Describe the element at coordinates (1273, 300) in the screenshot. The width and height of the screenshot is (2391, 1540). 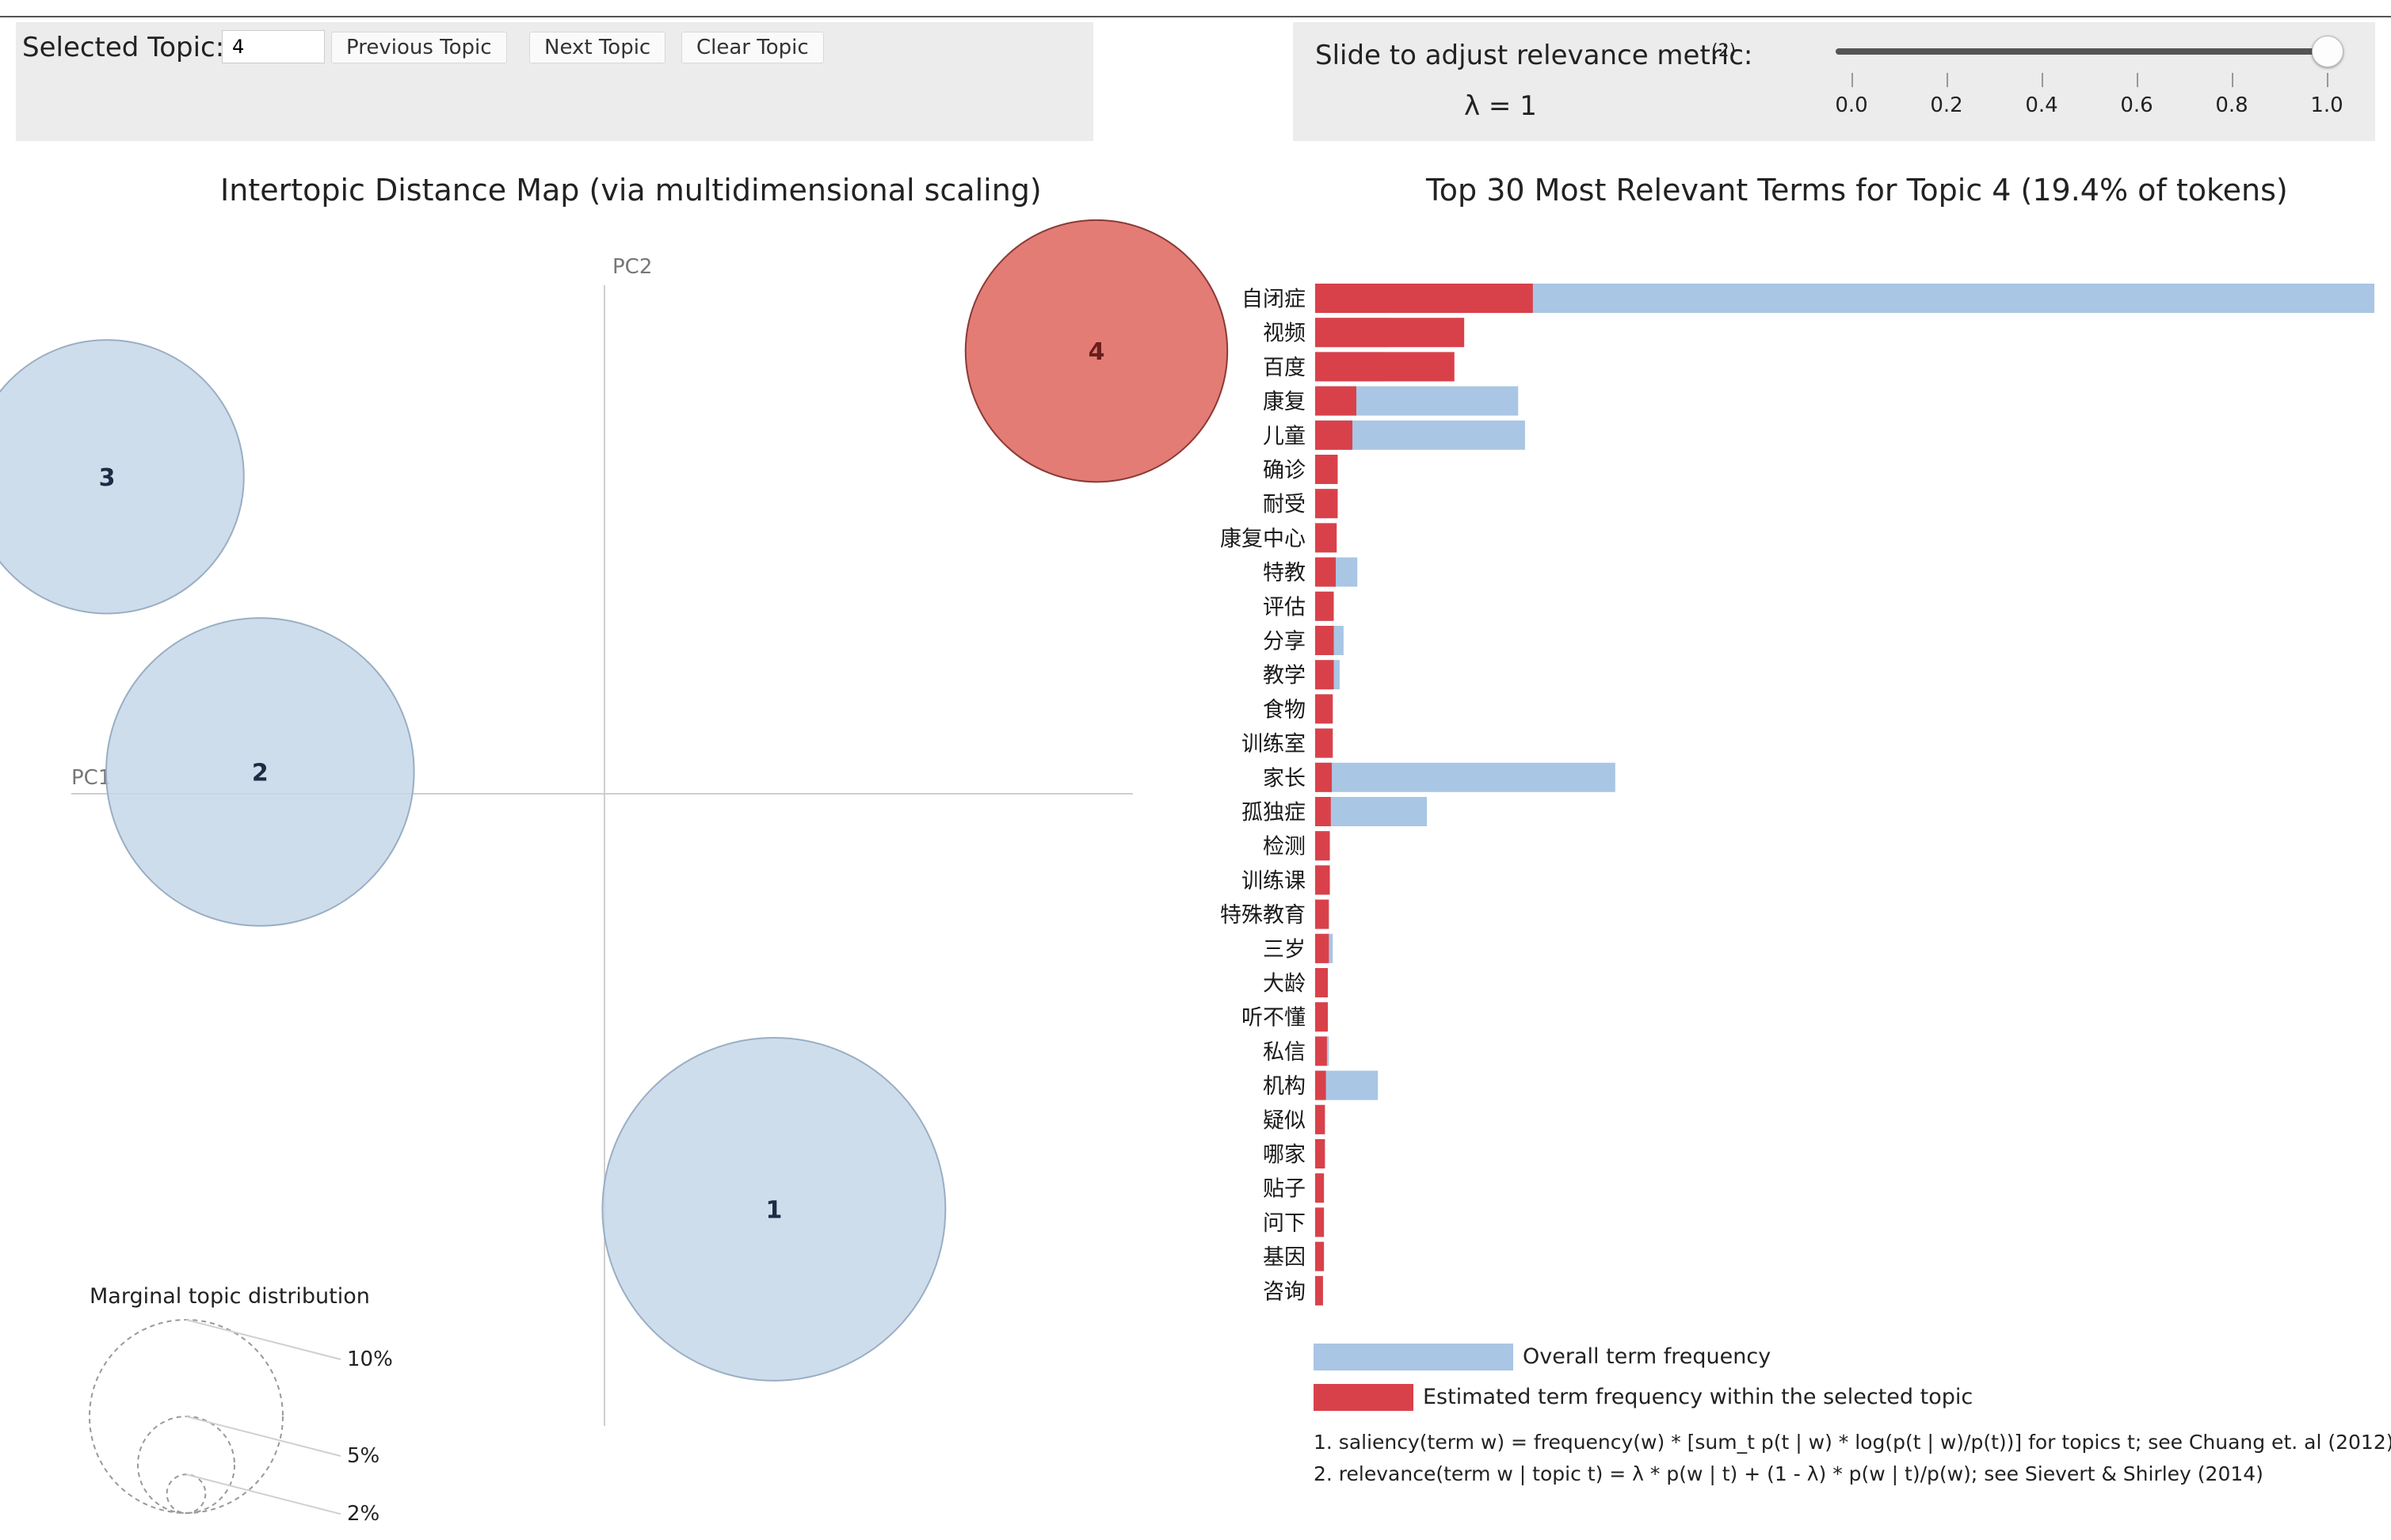
I see `term-label-1: 自闭症` at that location.